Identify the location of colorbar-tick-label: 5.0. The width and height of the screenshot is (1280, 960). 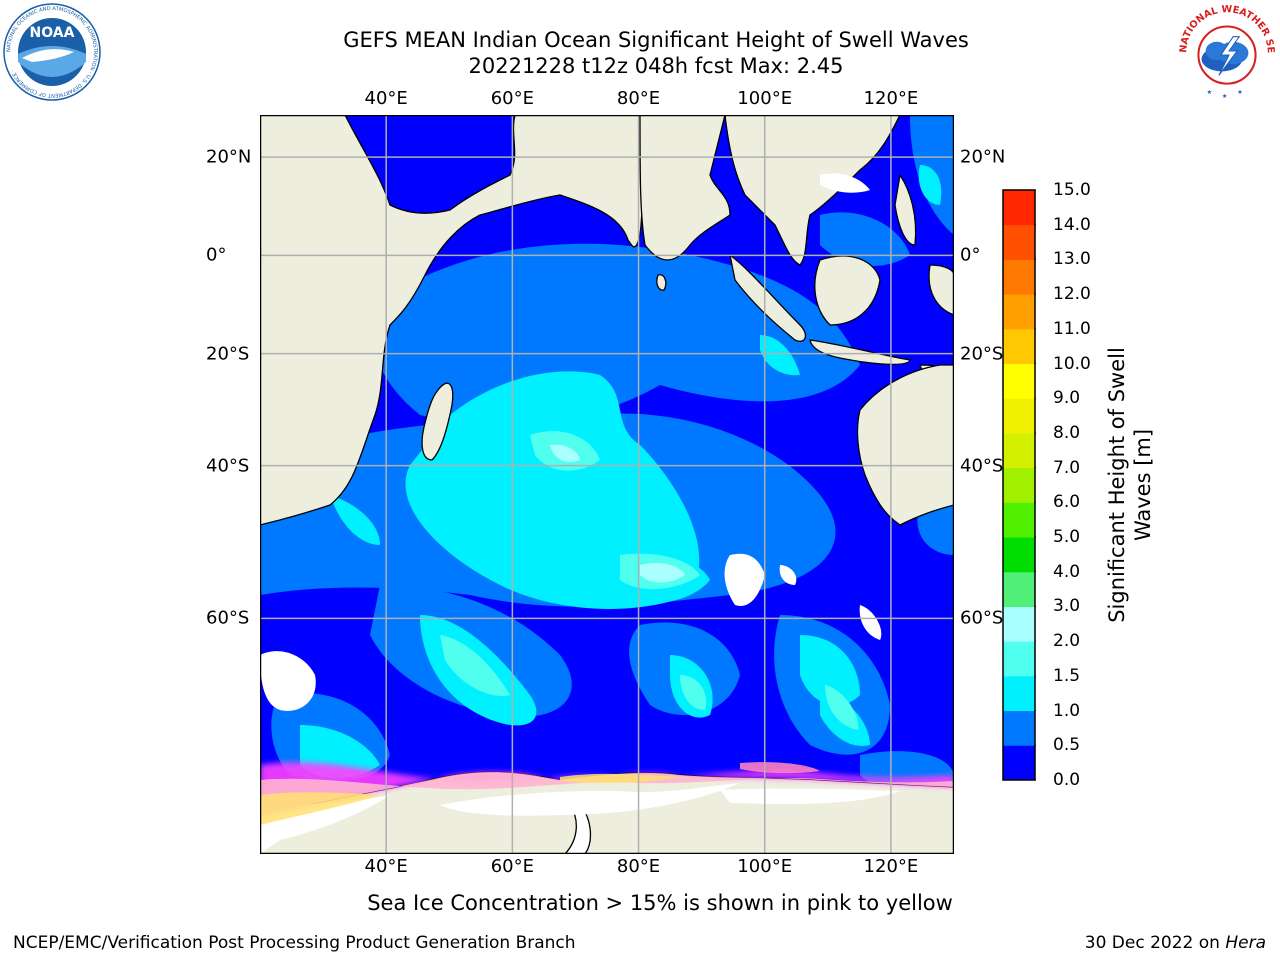
(1067, 537).